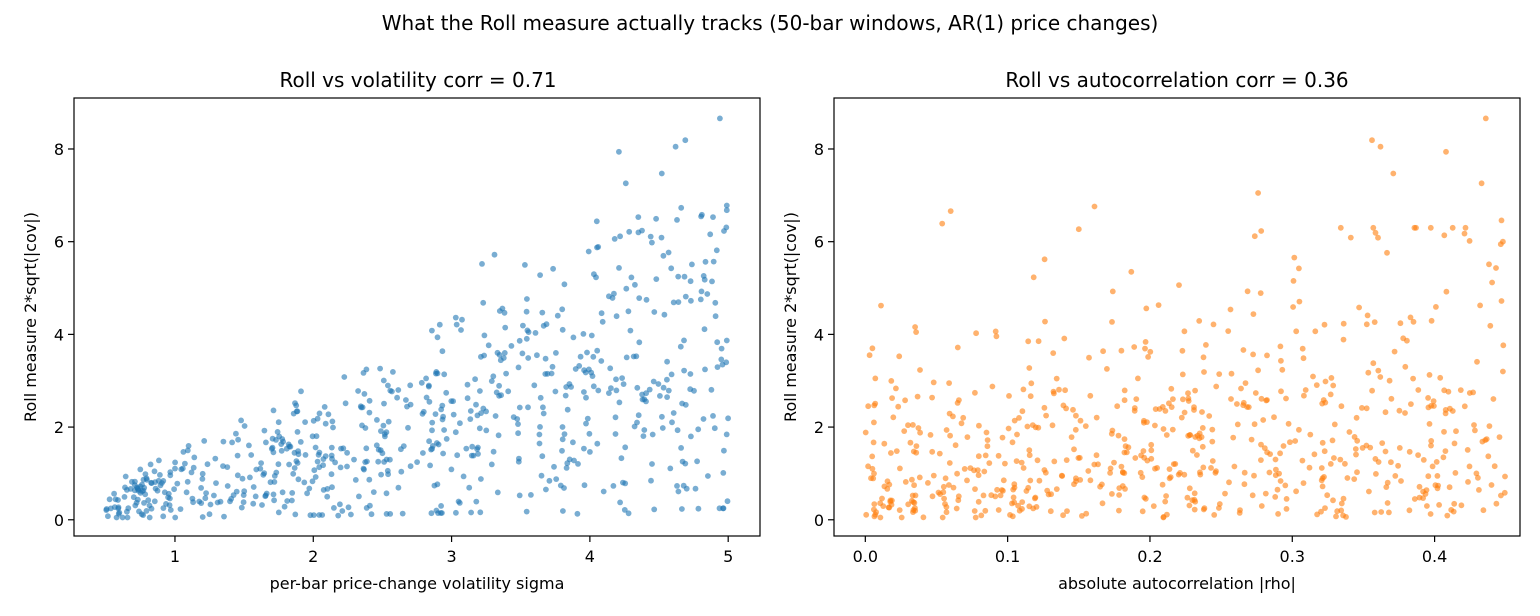 Image resolution: width=1540 pixels, height=616 pixels. What do you see at coordinates (64, 335) in the screenshot?
I see `panel-volatility-yticks: 0 2 4 6 8` at bounding box center [64, 335].